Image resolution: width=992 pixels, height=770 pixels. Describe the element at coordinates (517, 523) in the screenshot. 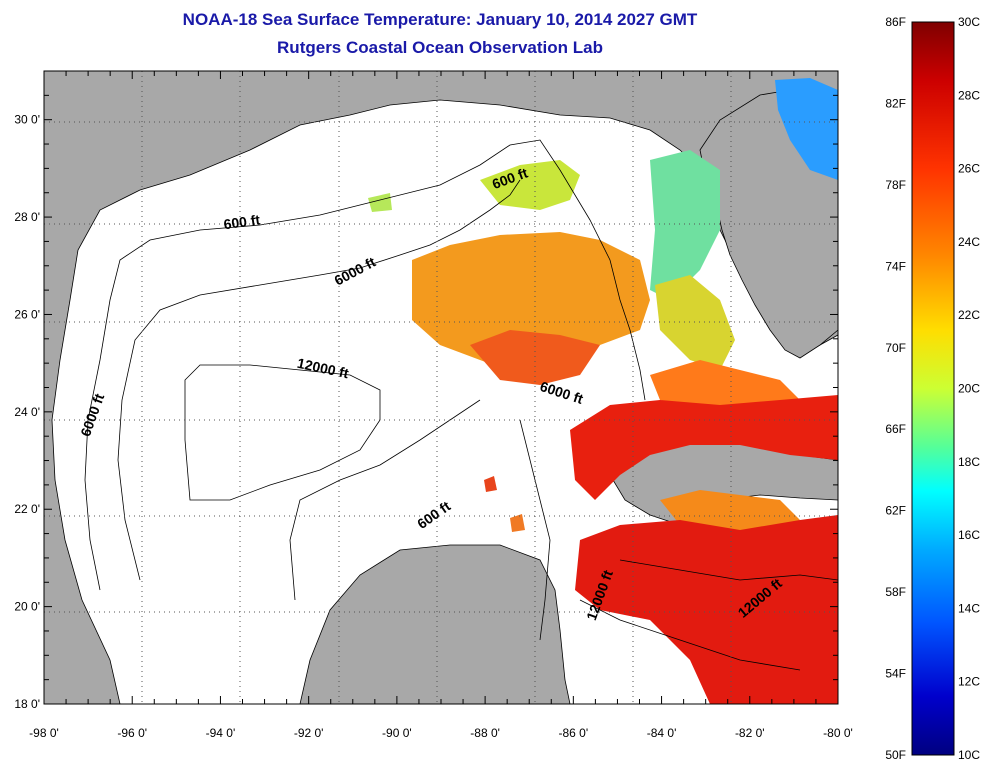

I see `sst-patch-small` at that location.